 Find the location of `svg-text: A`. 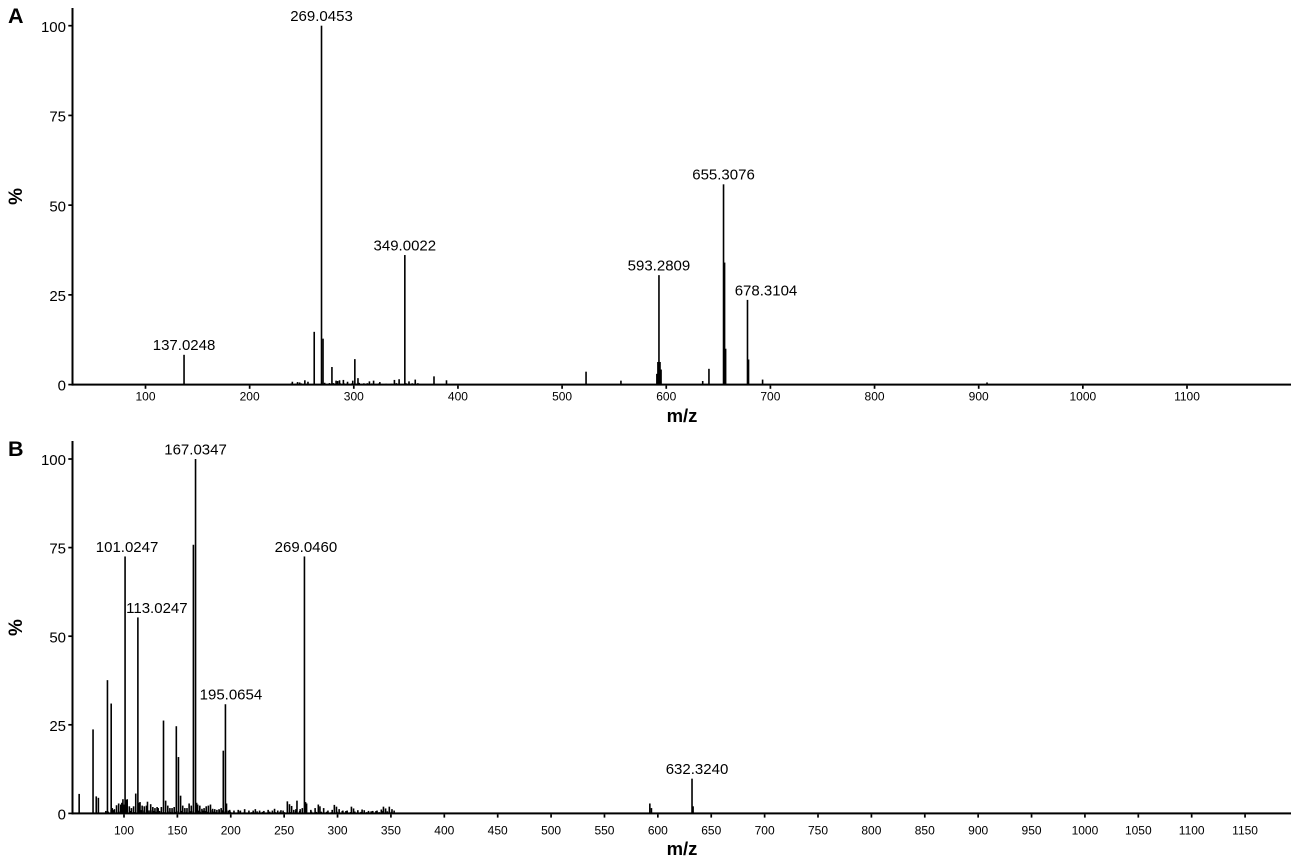

svg-text: A is located at coordinates (16, 16).